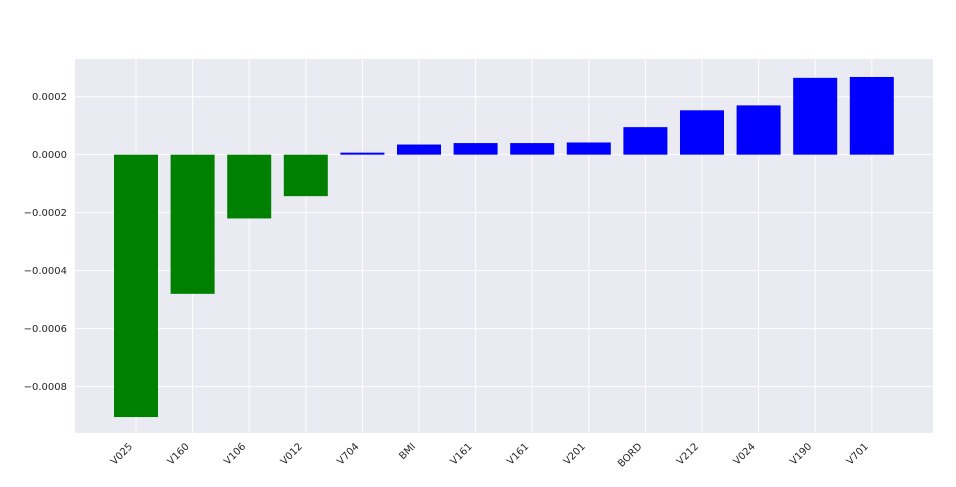  I want to click on bar-v106, so click(249, 186).